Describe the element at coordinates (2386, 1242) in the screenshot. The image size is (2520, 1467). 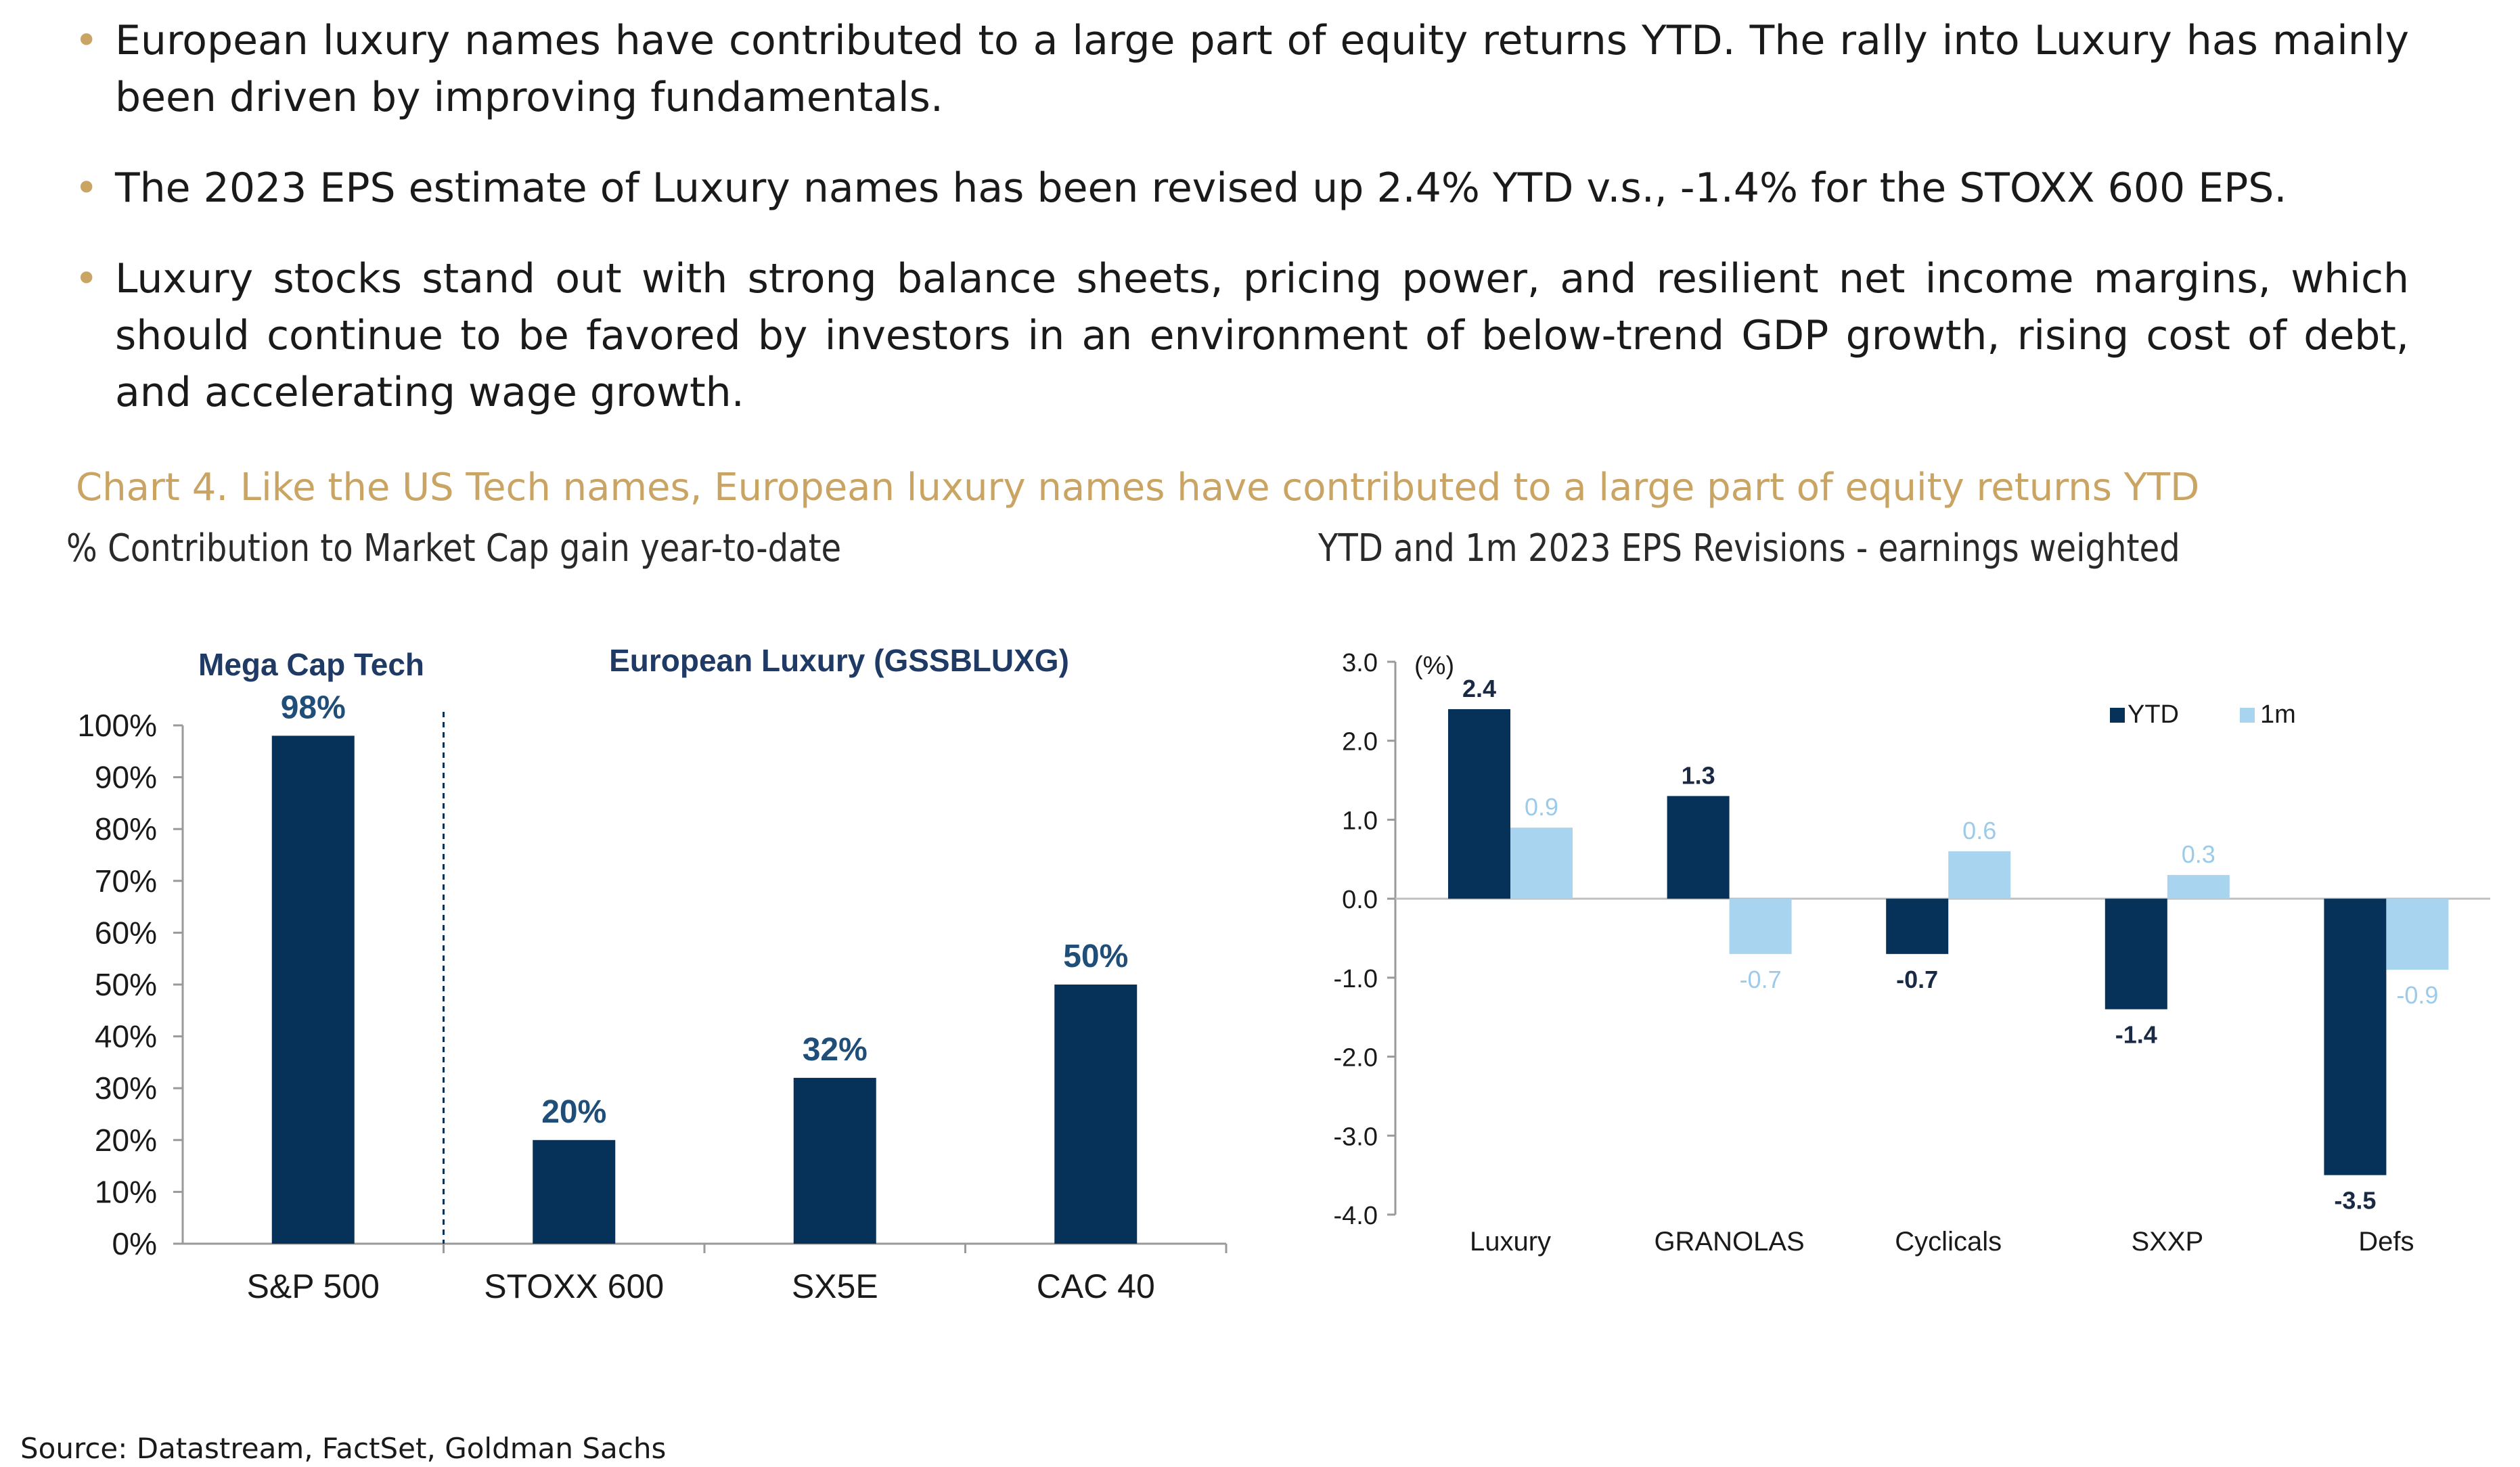
I see `chart2-x-tick-label: Defs` at that location.